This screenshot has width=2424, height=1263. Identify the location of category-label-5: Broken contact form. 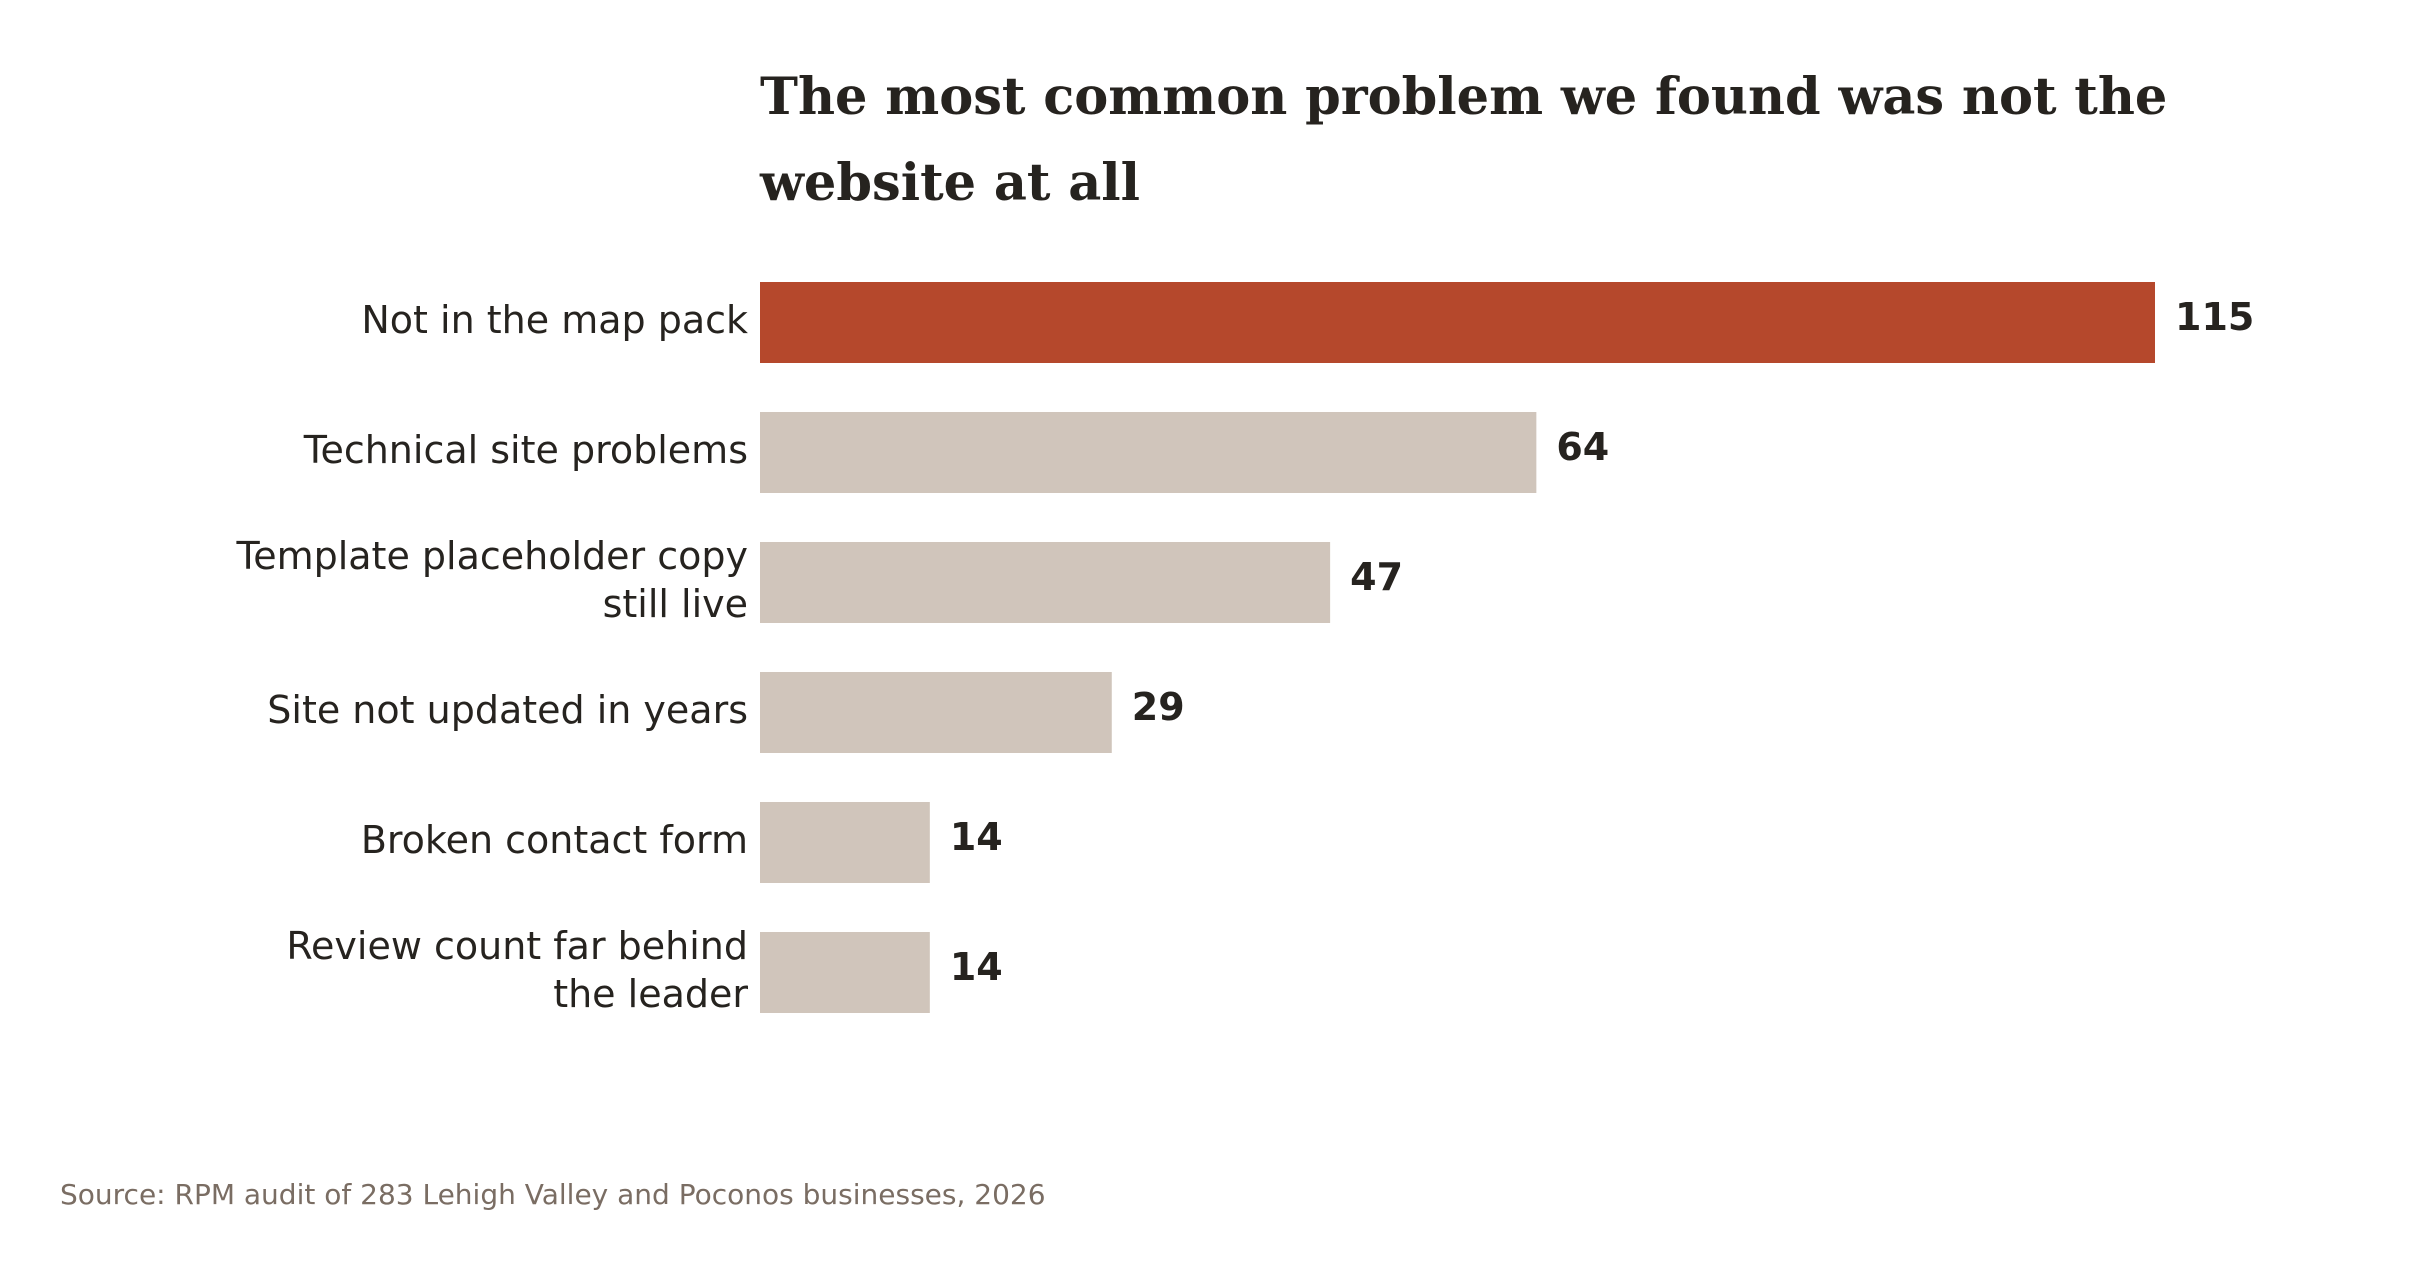
(554, 840).